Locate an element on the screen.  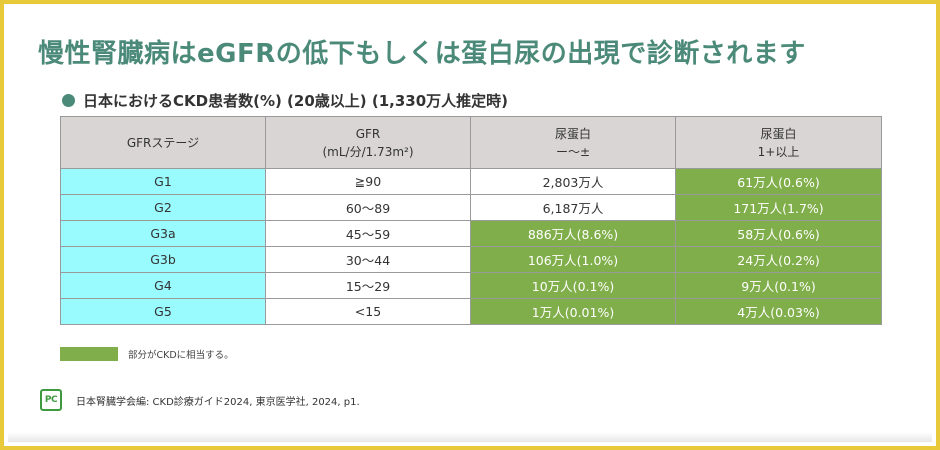
cell-stage: G4 is located at coordinates (163, 285).